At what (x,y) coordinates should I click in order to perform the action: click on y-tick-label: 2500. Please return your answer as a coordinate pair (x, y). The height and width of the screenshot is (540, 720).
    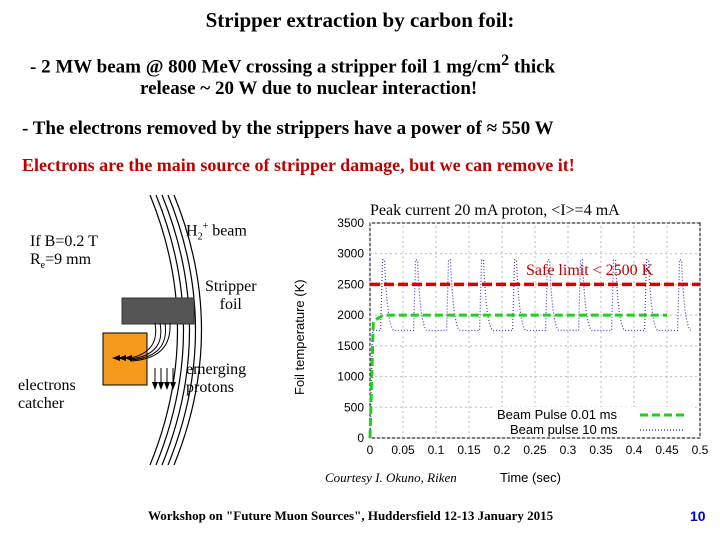
    Looking at the image, I should click on (350, 284).